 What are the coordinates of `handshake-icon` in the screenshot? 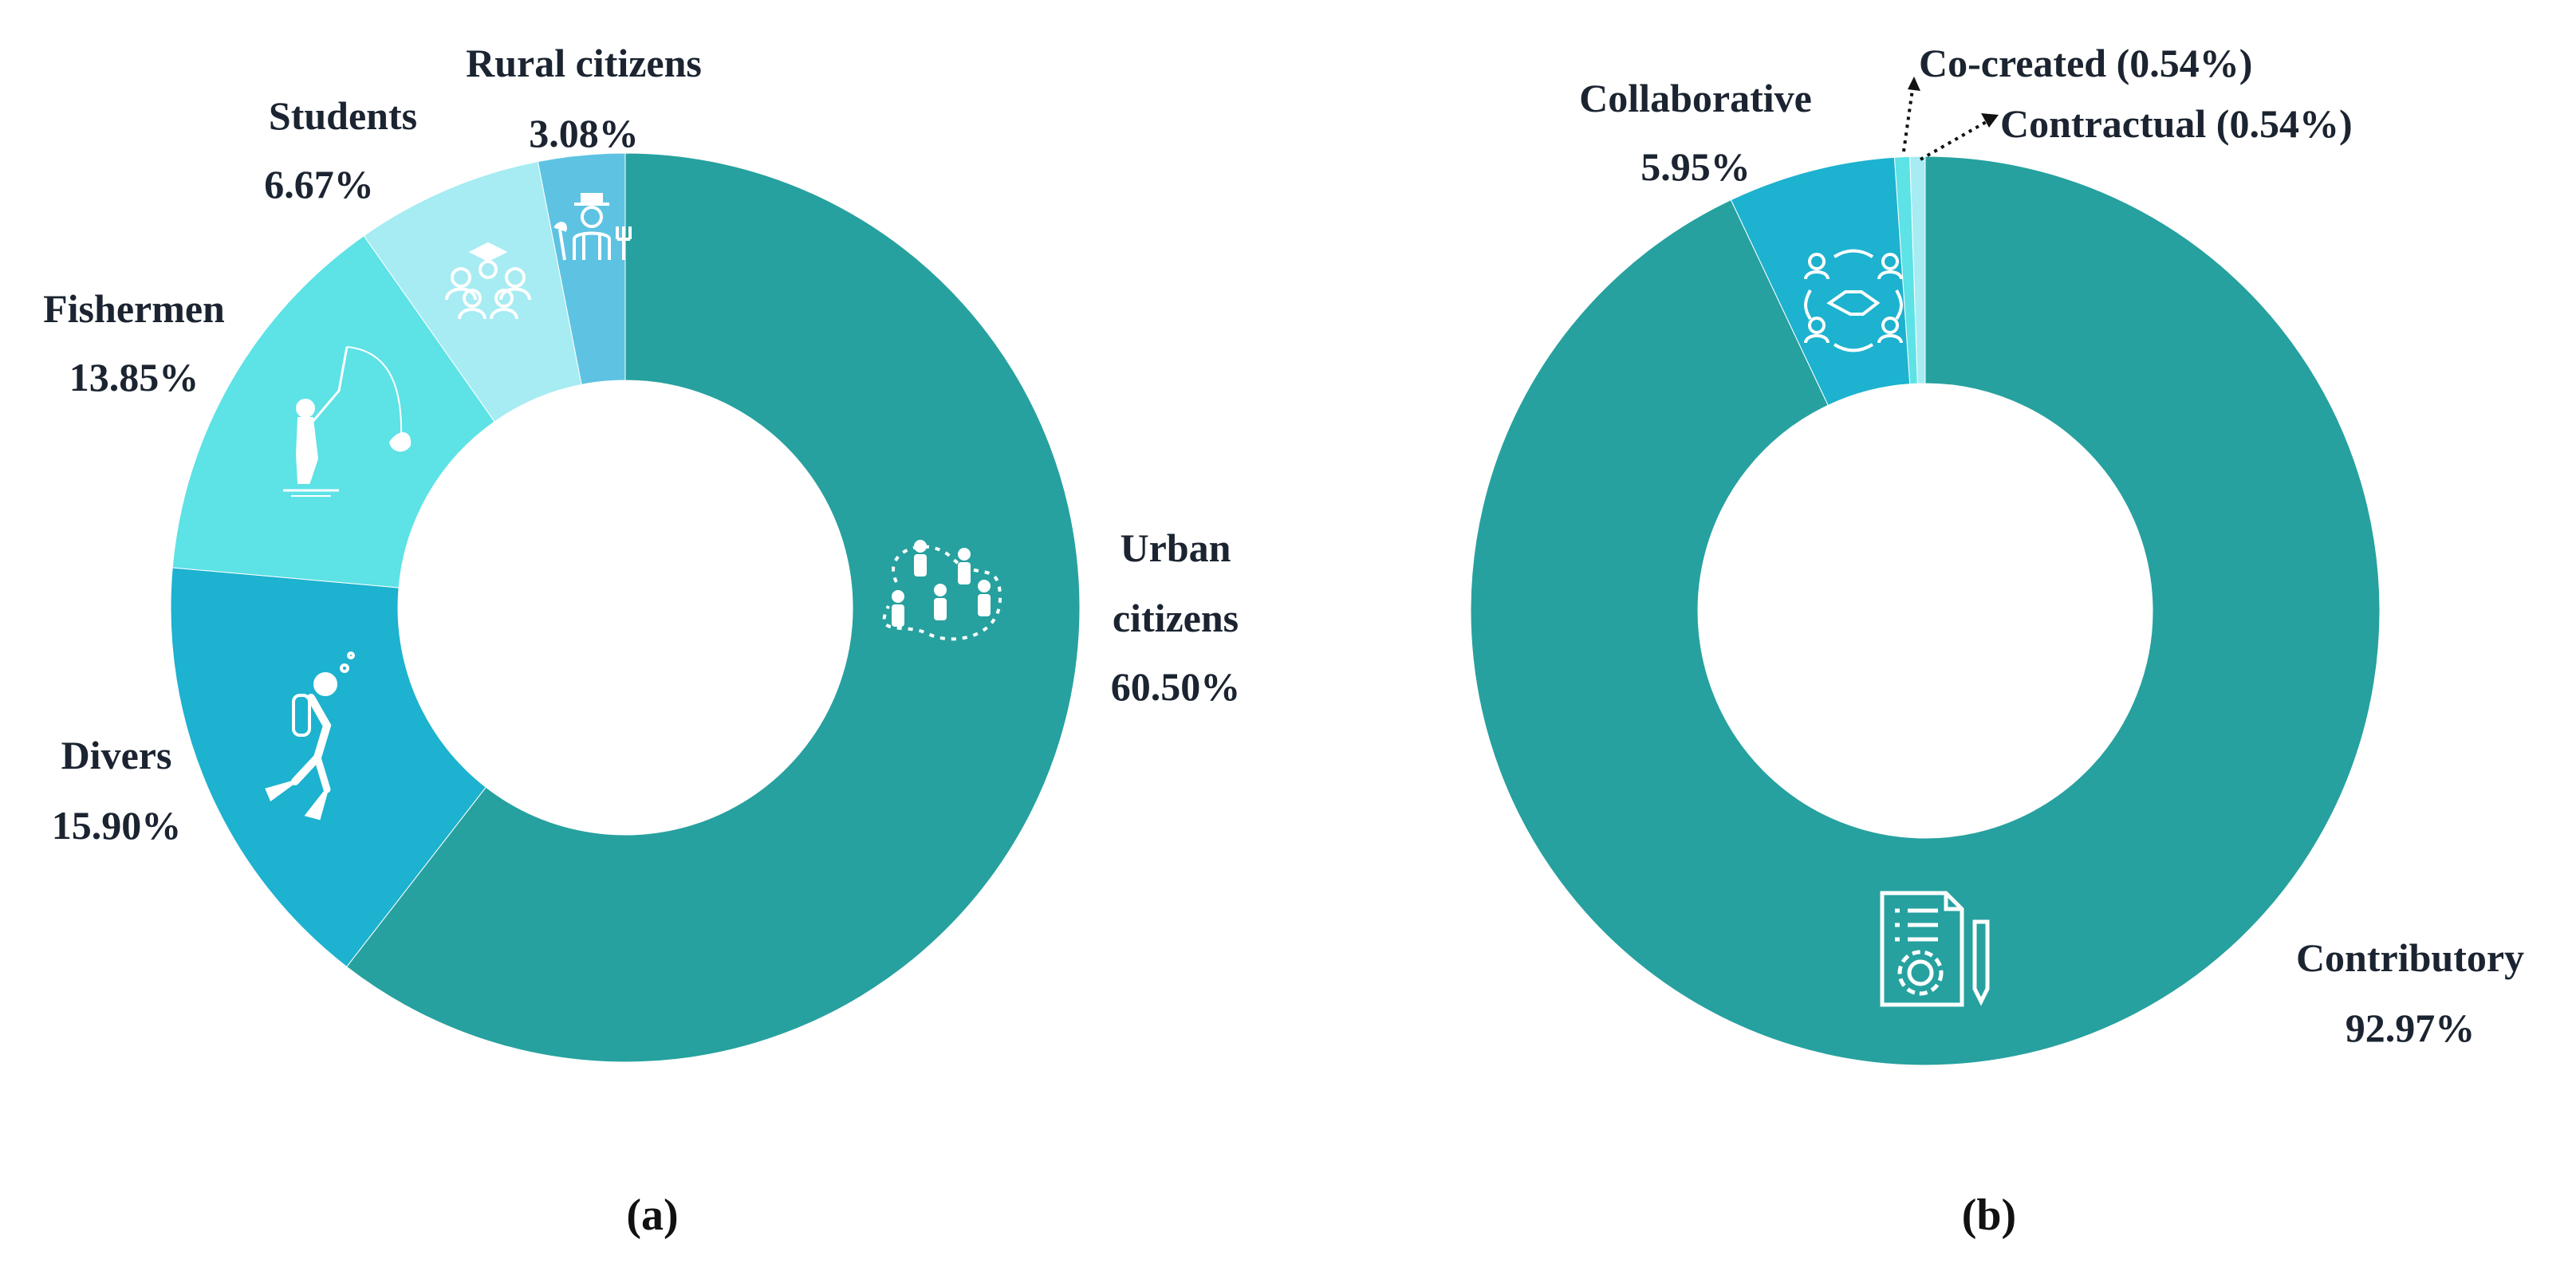 It's located at (1853, 300).